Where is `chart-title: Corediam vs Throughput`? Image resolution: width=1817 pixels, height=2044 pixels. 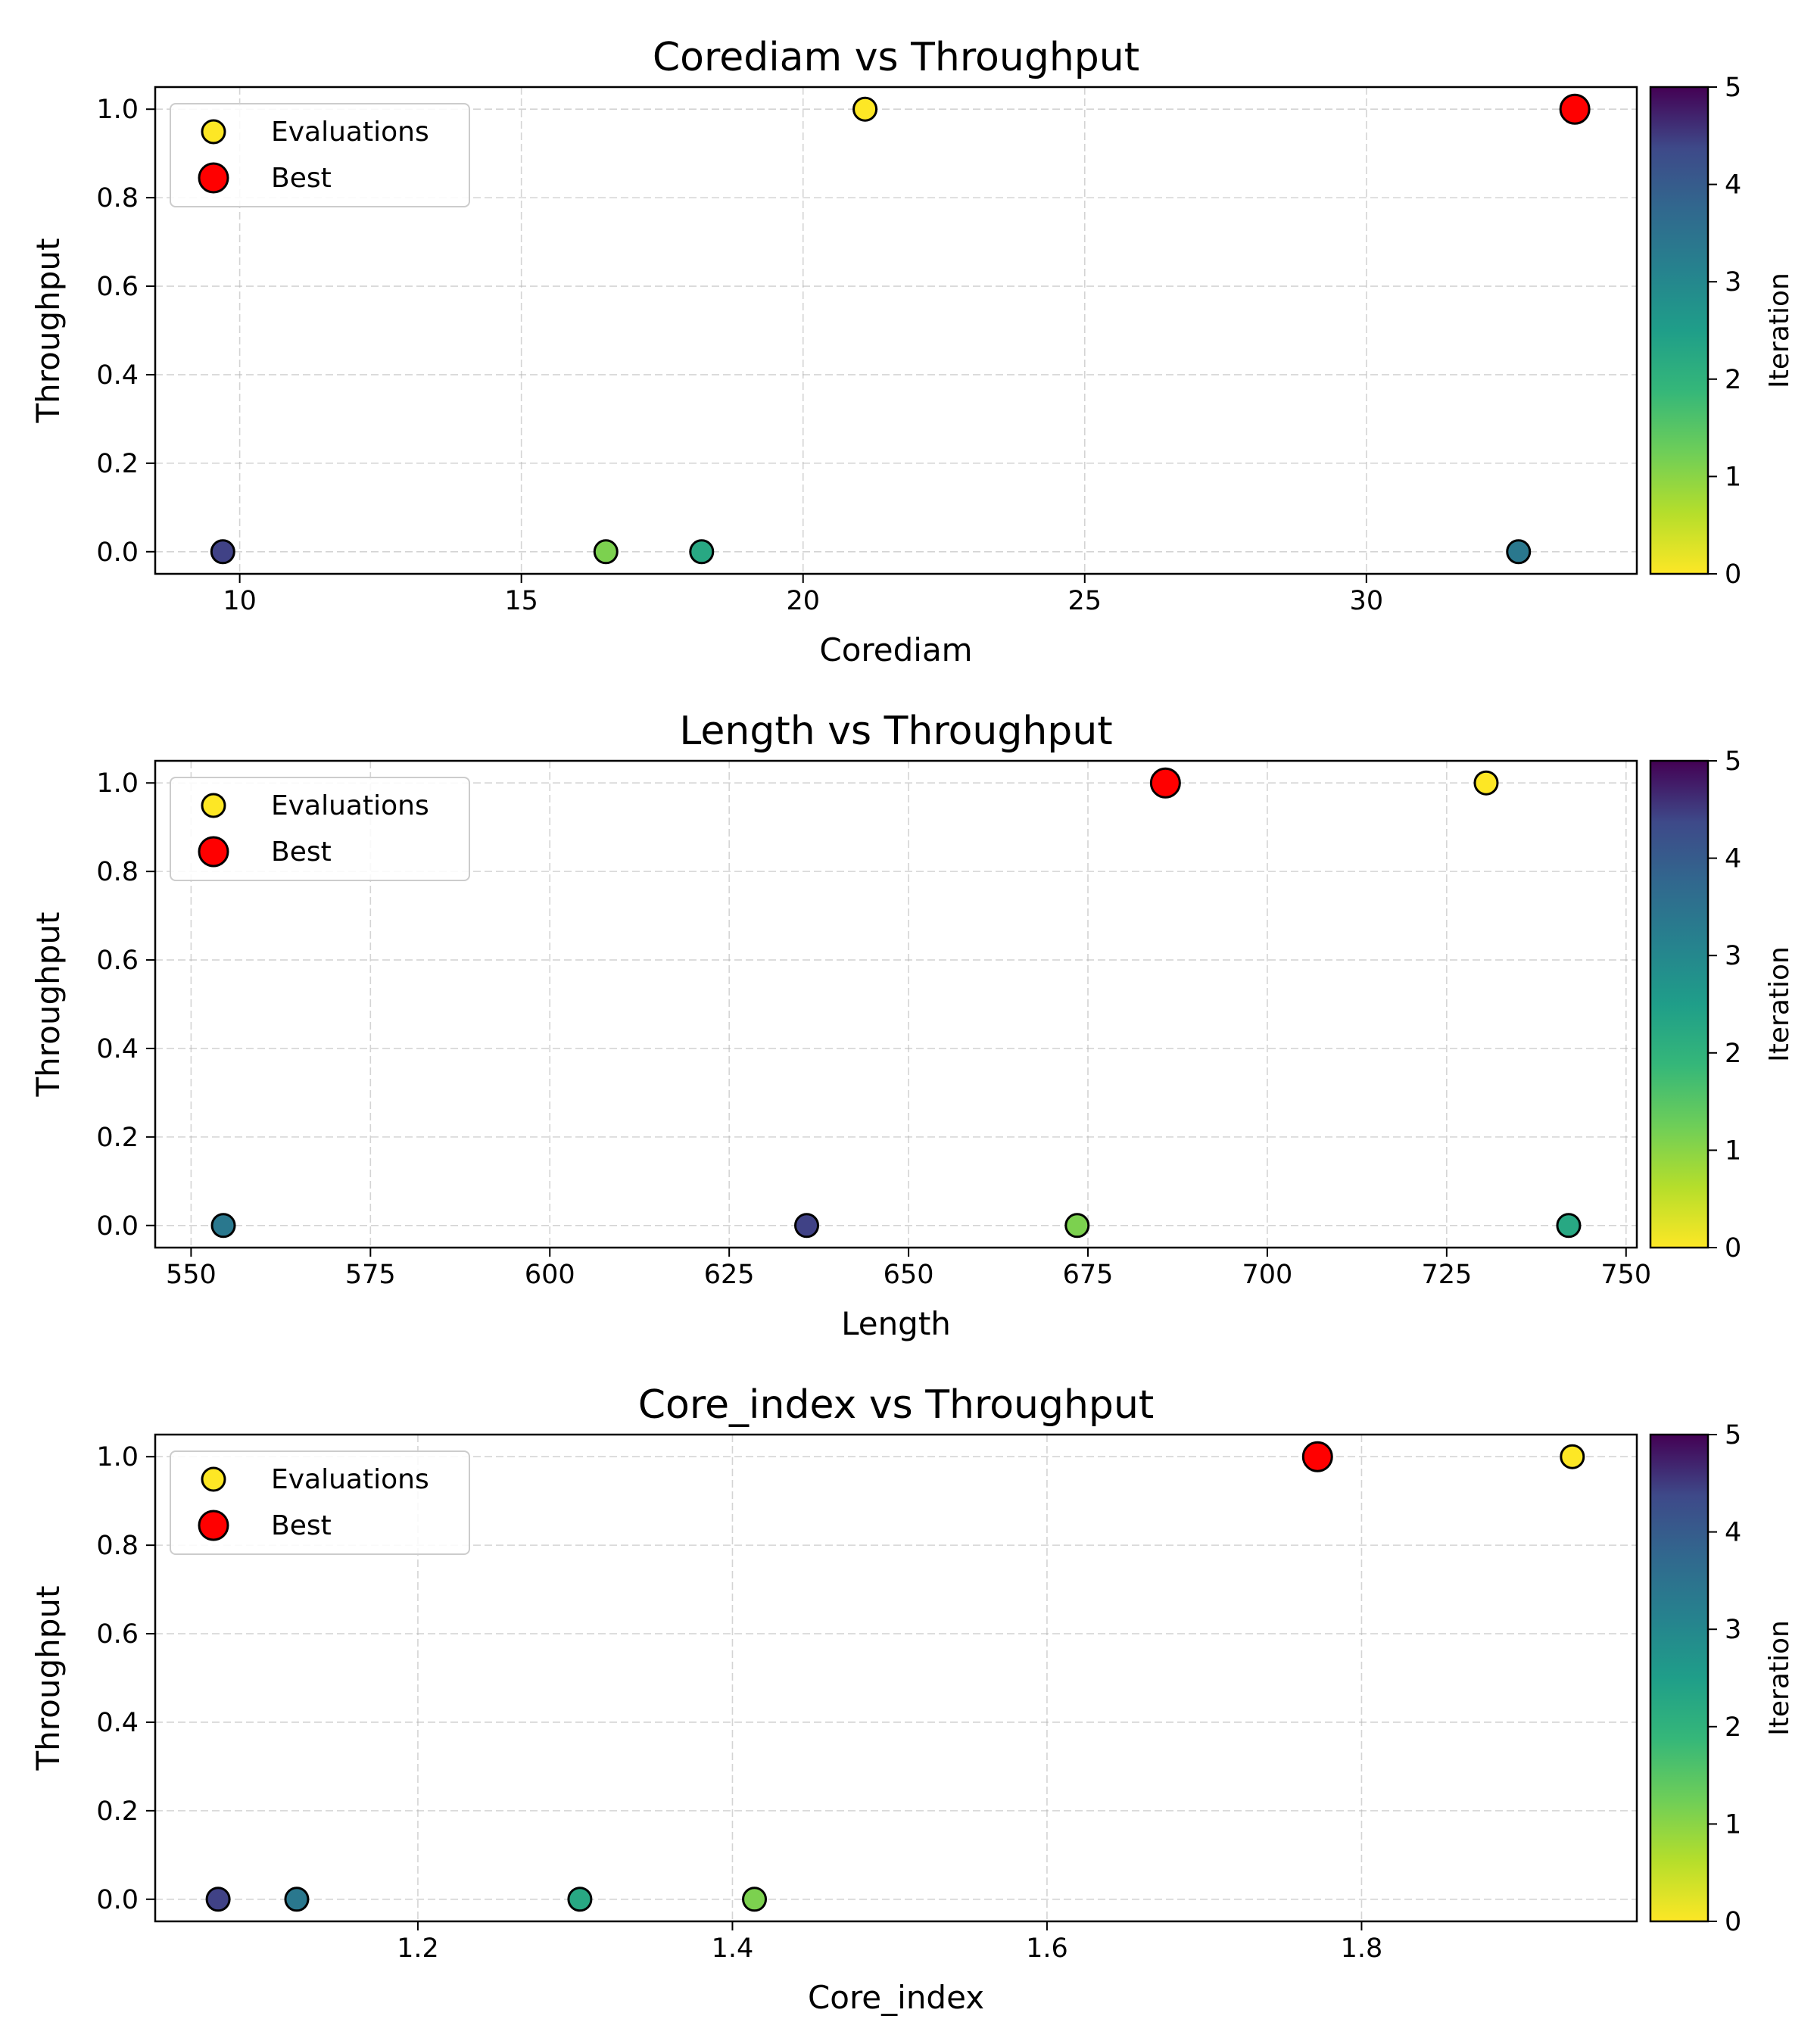 chart-title: Corediam vs Throughput is located at coordinates (896, 57).